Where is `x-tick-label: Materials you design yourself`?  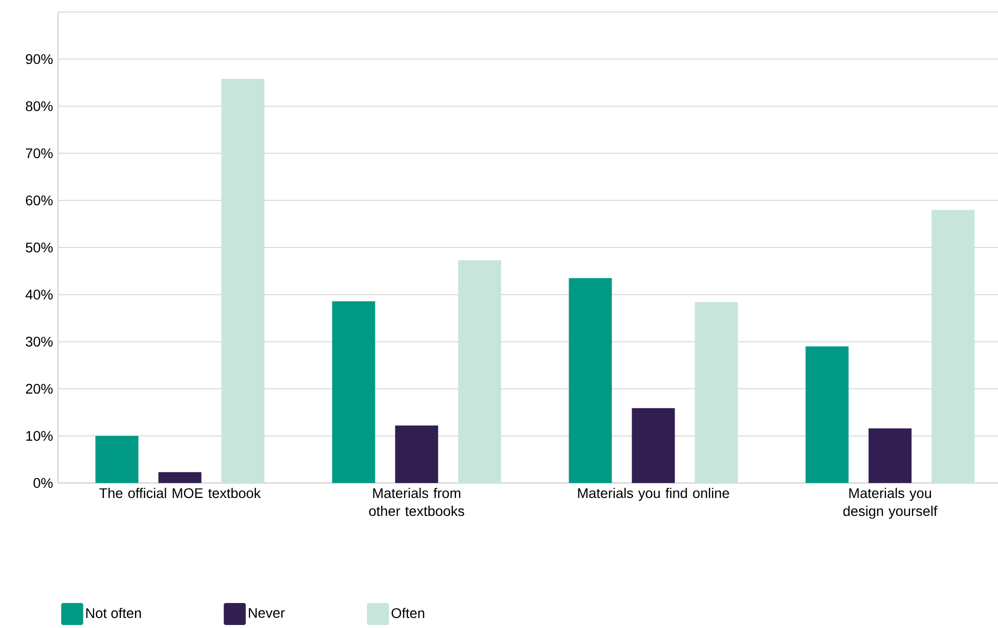 x-tick-label: Materials you design yourself is located at coordinates (890, 503).